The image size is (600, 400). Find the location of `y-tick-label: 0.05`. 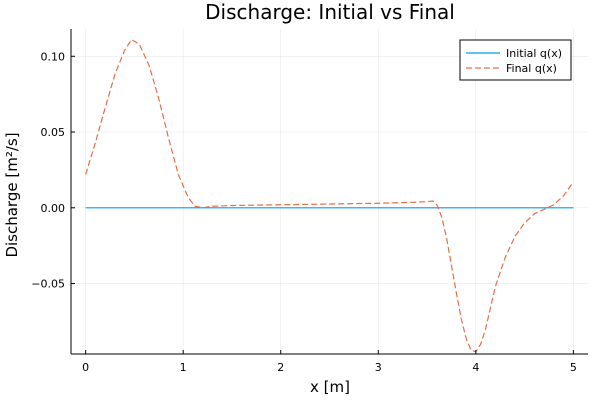

y-tick-label: 0.05 is located at coordinates (53, 132).